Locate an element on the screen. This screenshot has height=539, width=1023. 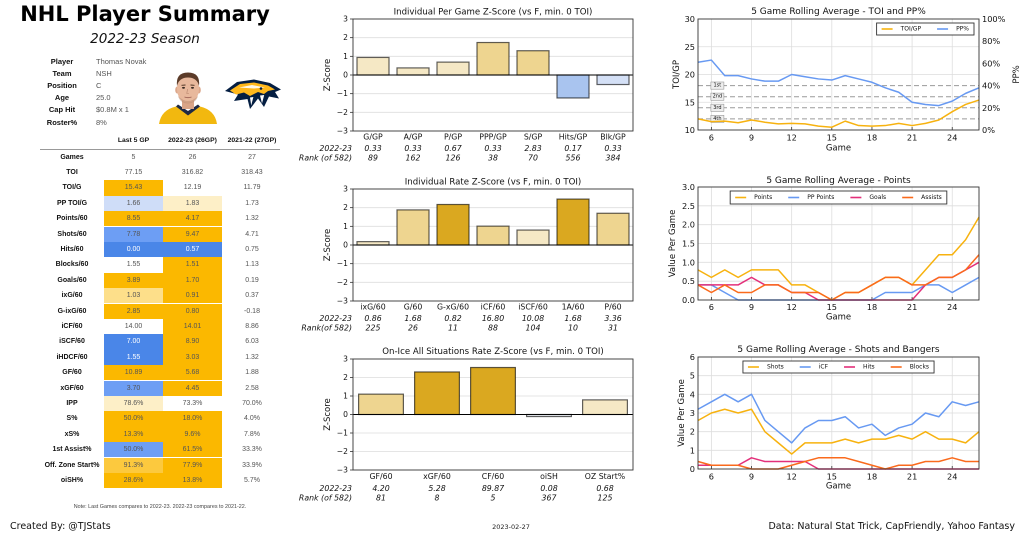
stat-cell: 73.3% is located at coordinates (192, 404).